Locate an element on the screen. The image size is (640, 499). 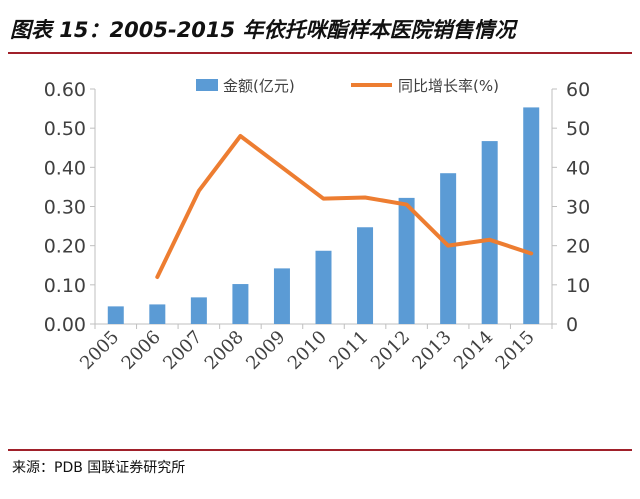
left-tick-label: 0.30 is located at coordinates (65, 208).